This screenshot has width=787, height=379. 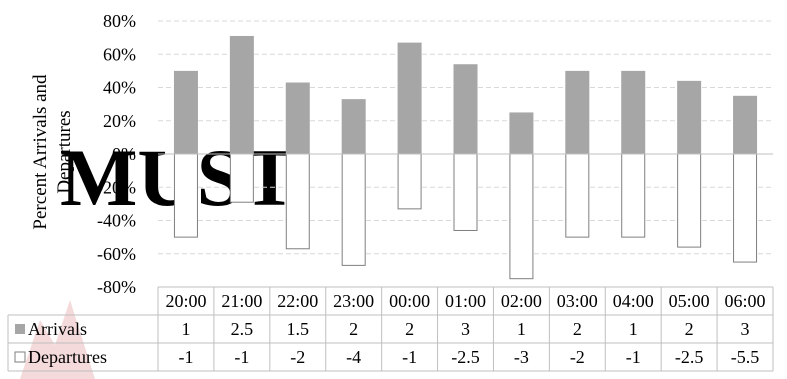 I want to click on y-tick-label: 40%, so click(x=119, y=88).